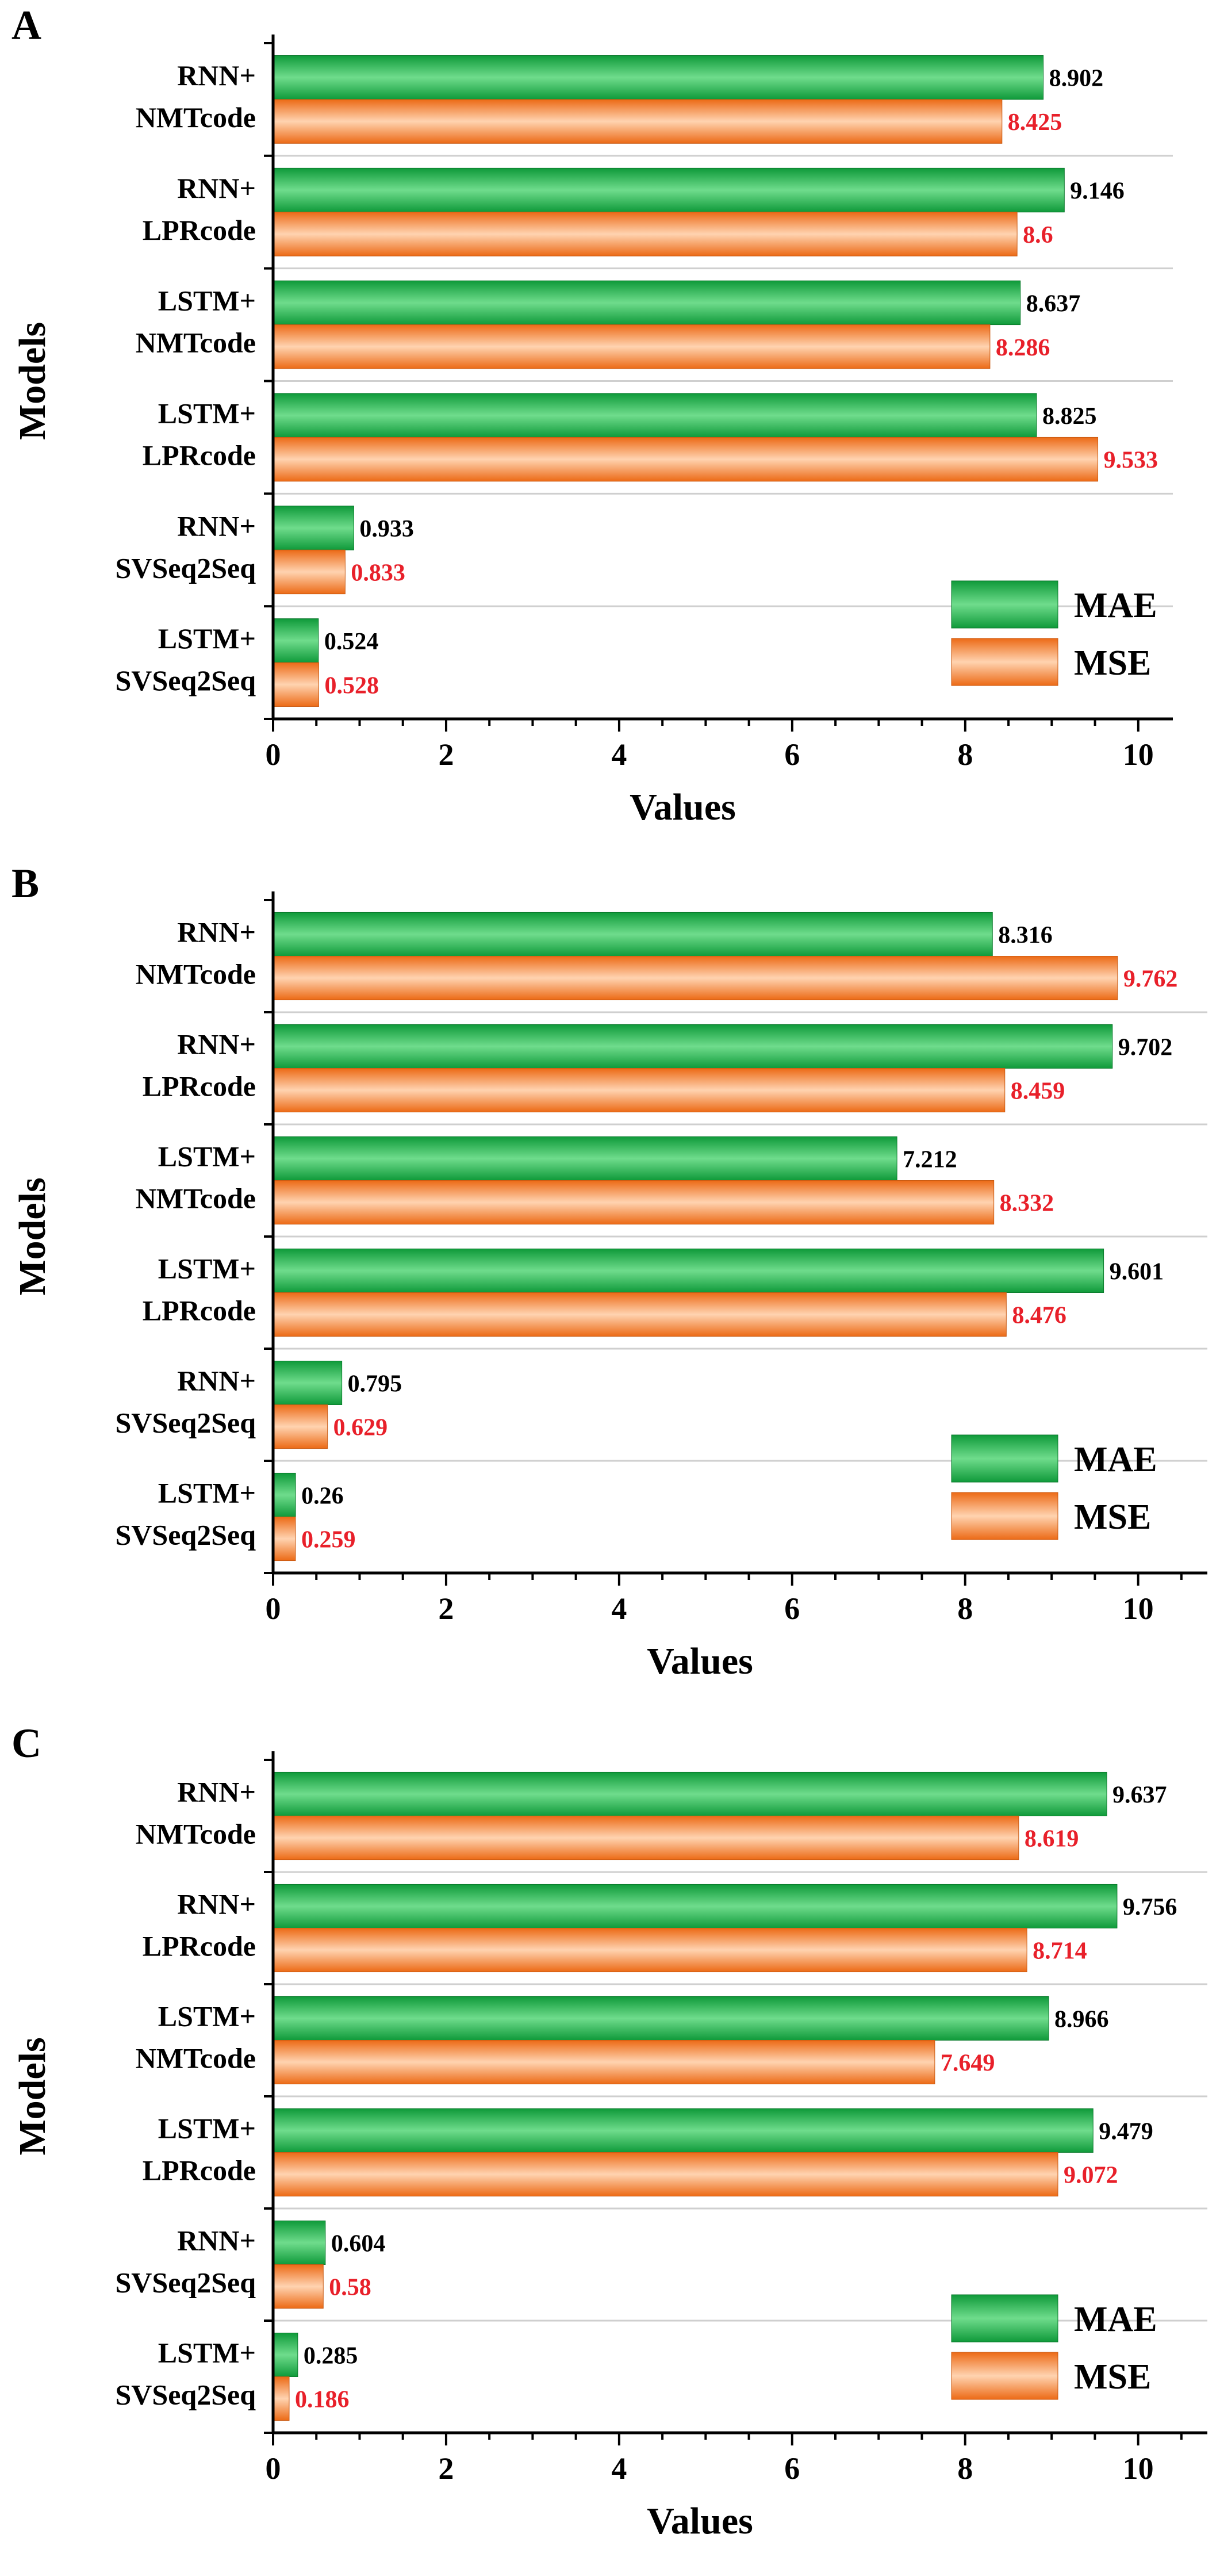 This screenshot has width=1220, height=2576. I want to click on data-label-mae: 9.479, so click(1126, 2131).